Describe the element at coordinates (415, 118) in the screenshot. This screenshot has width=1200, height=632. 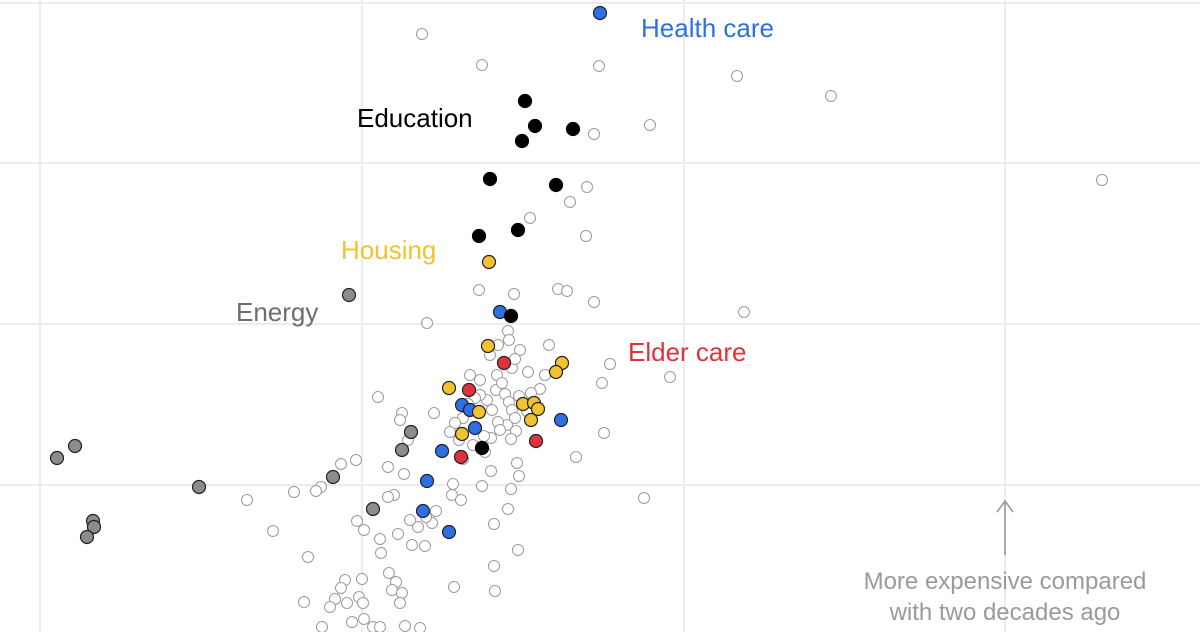
I see `education-label: Education` at that location.